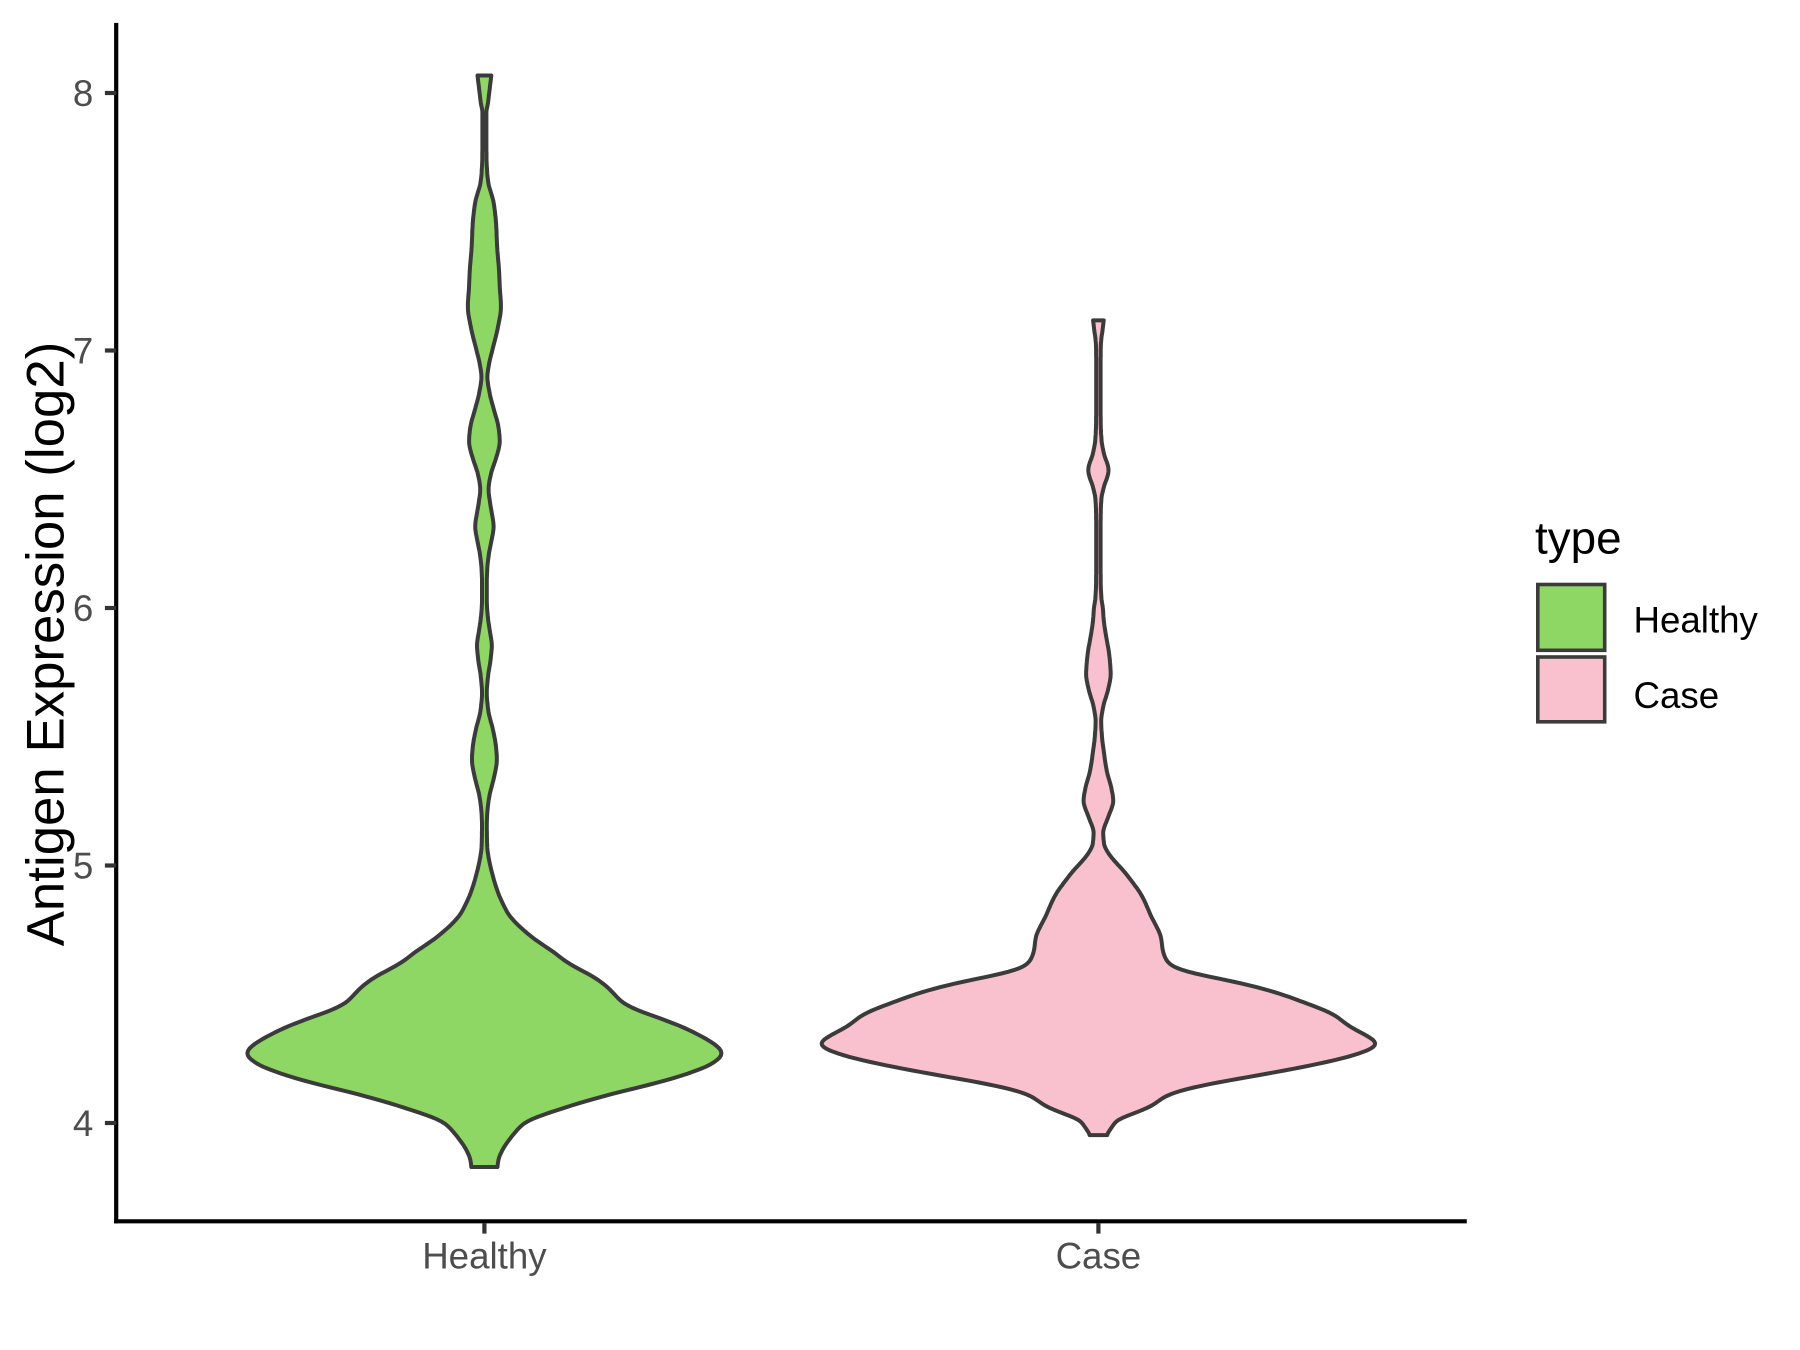 The image size is (1800, 1350). What do you see at coordinates (1578, 538) in the screenshot?
I see `svg-text: type` at bounding box center [1578, 538].